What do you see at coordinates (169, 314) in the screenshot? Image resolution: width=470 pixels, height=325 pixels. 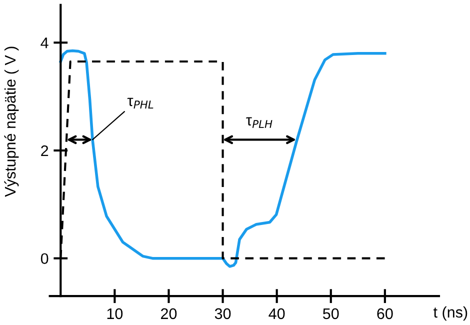 I see `x-tick-label: 20` at bounding box center [169, 314].